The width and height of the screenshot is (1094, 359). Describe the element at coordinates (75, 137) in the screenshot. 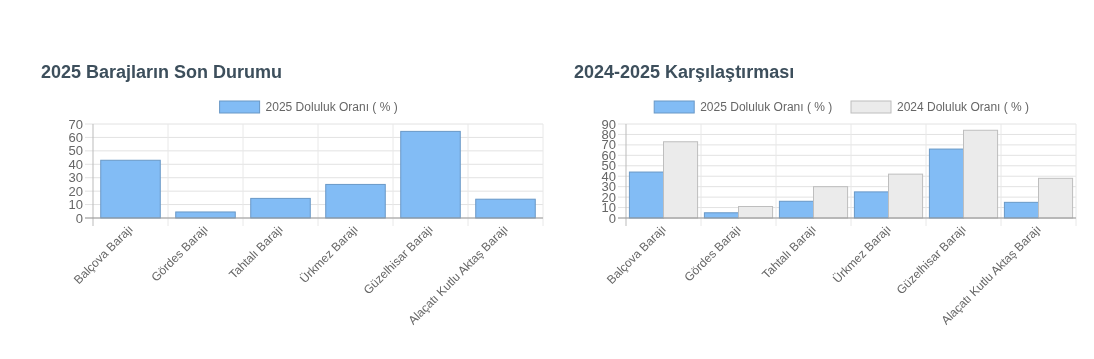

I see `y-tick-label: 60` at that location.